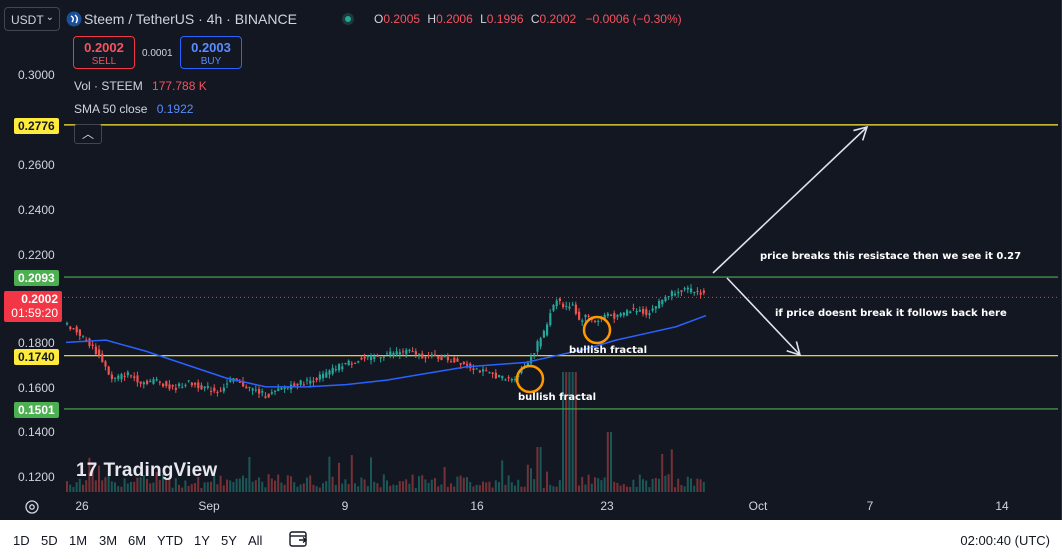  Describe the element at coordinates (137, 540) in the screenshot. I see `range-button-6m: 6M` at that location.